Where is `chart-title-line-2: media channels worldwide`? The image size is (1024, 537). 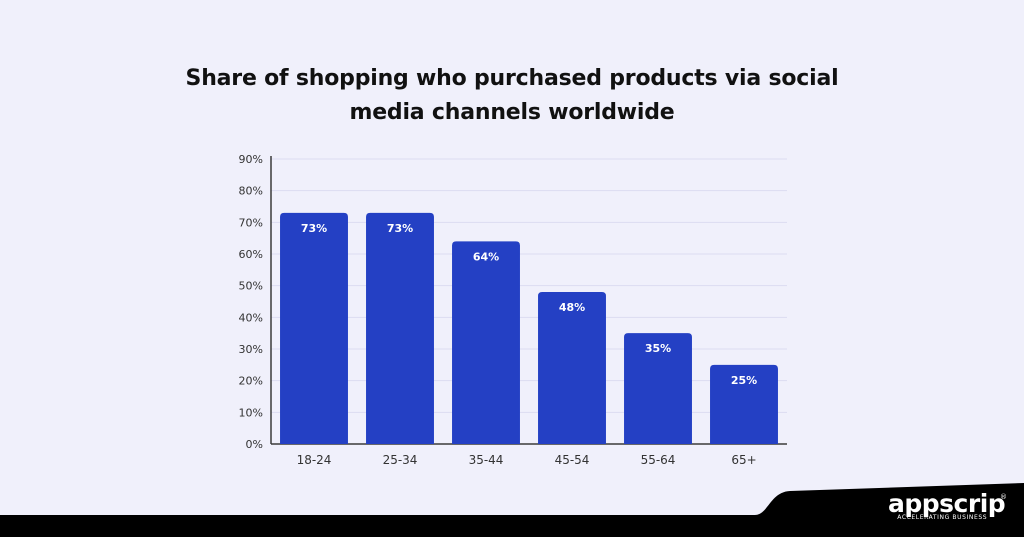 chart-title-line-2: media channels worldwide is located at coordinates (512, 112).